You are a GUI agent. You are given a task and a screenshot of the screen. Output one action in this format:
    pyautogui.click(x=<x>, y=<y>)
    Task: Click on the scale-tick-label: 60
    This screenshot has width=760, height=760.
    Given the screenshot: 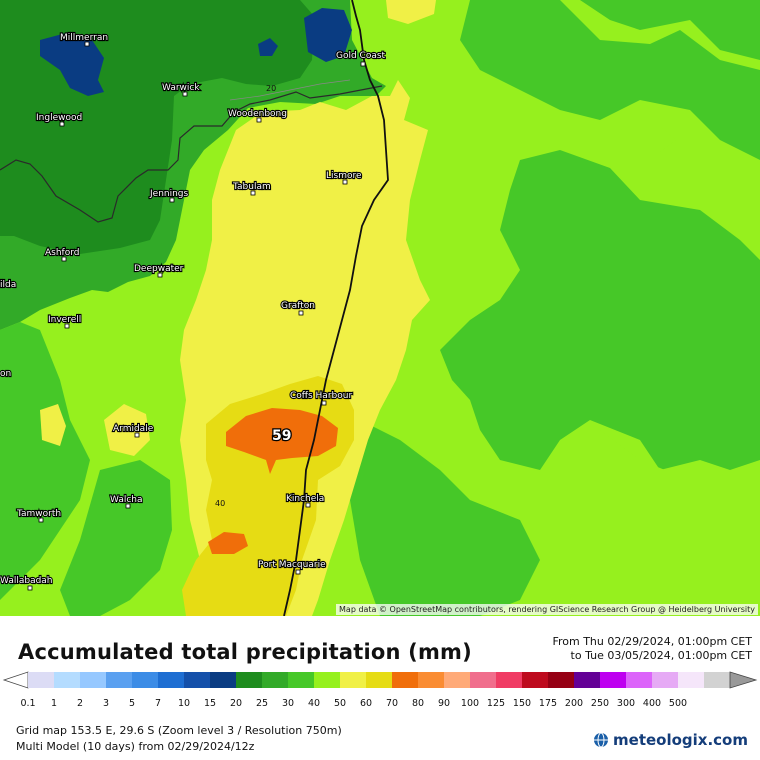 What is the action you would take?
    pyautogui.click(x=366, y=703)
    